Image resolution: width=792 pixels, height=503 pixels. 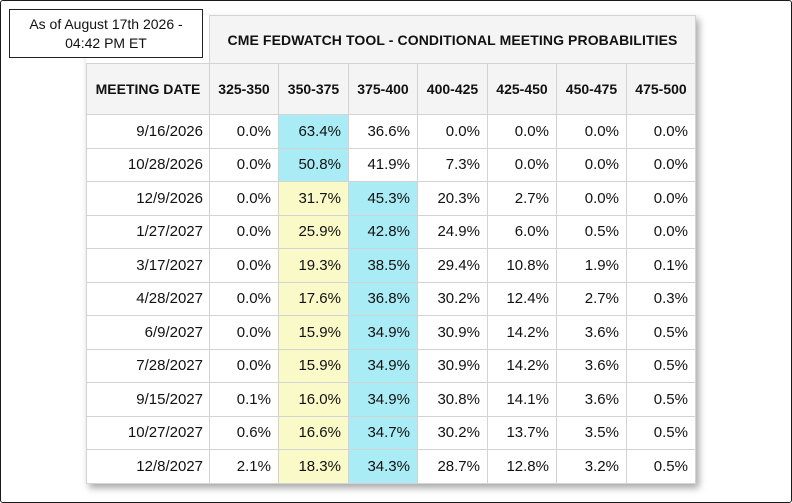 I want to click on probability-cell: 38.5%, so click(x=383, y=265).